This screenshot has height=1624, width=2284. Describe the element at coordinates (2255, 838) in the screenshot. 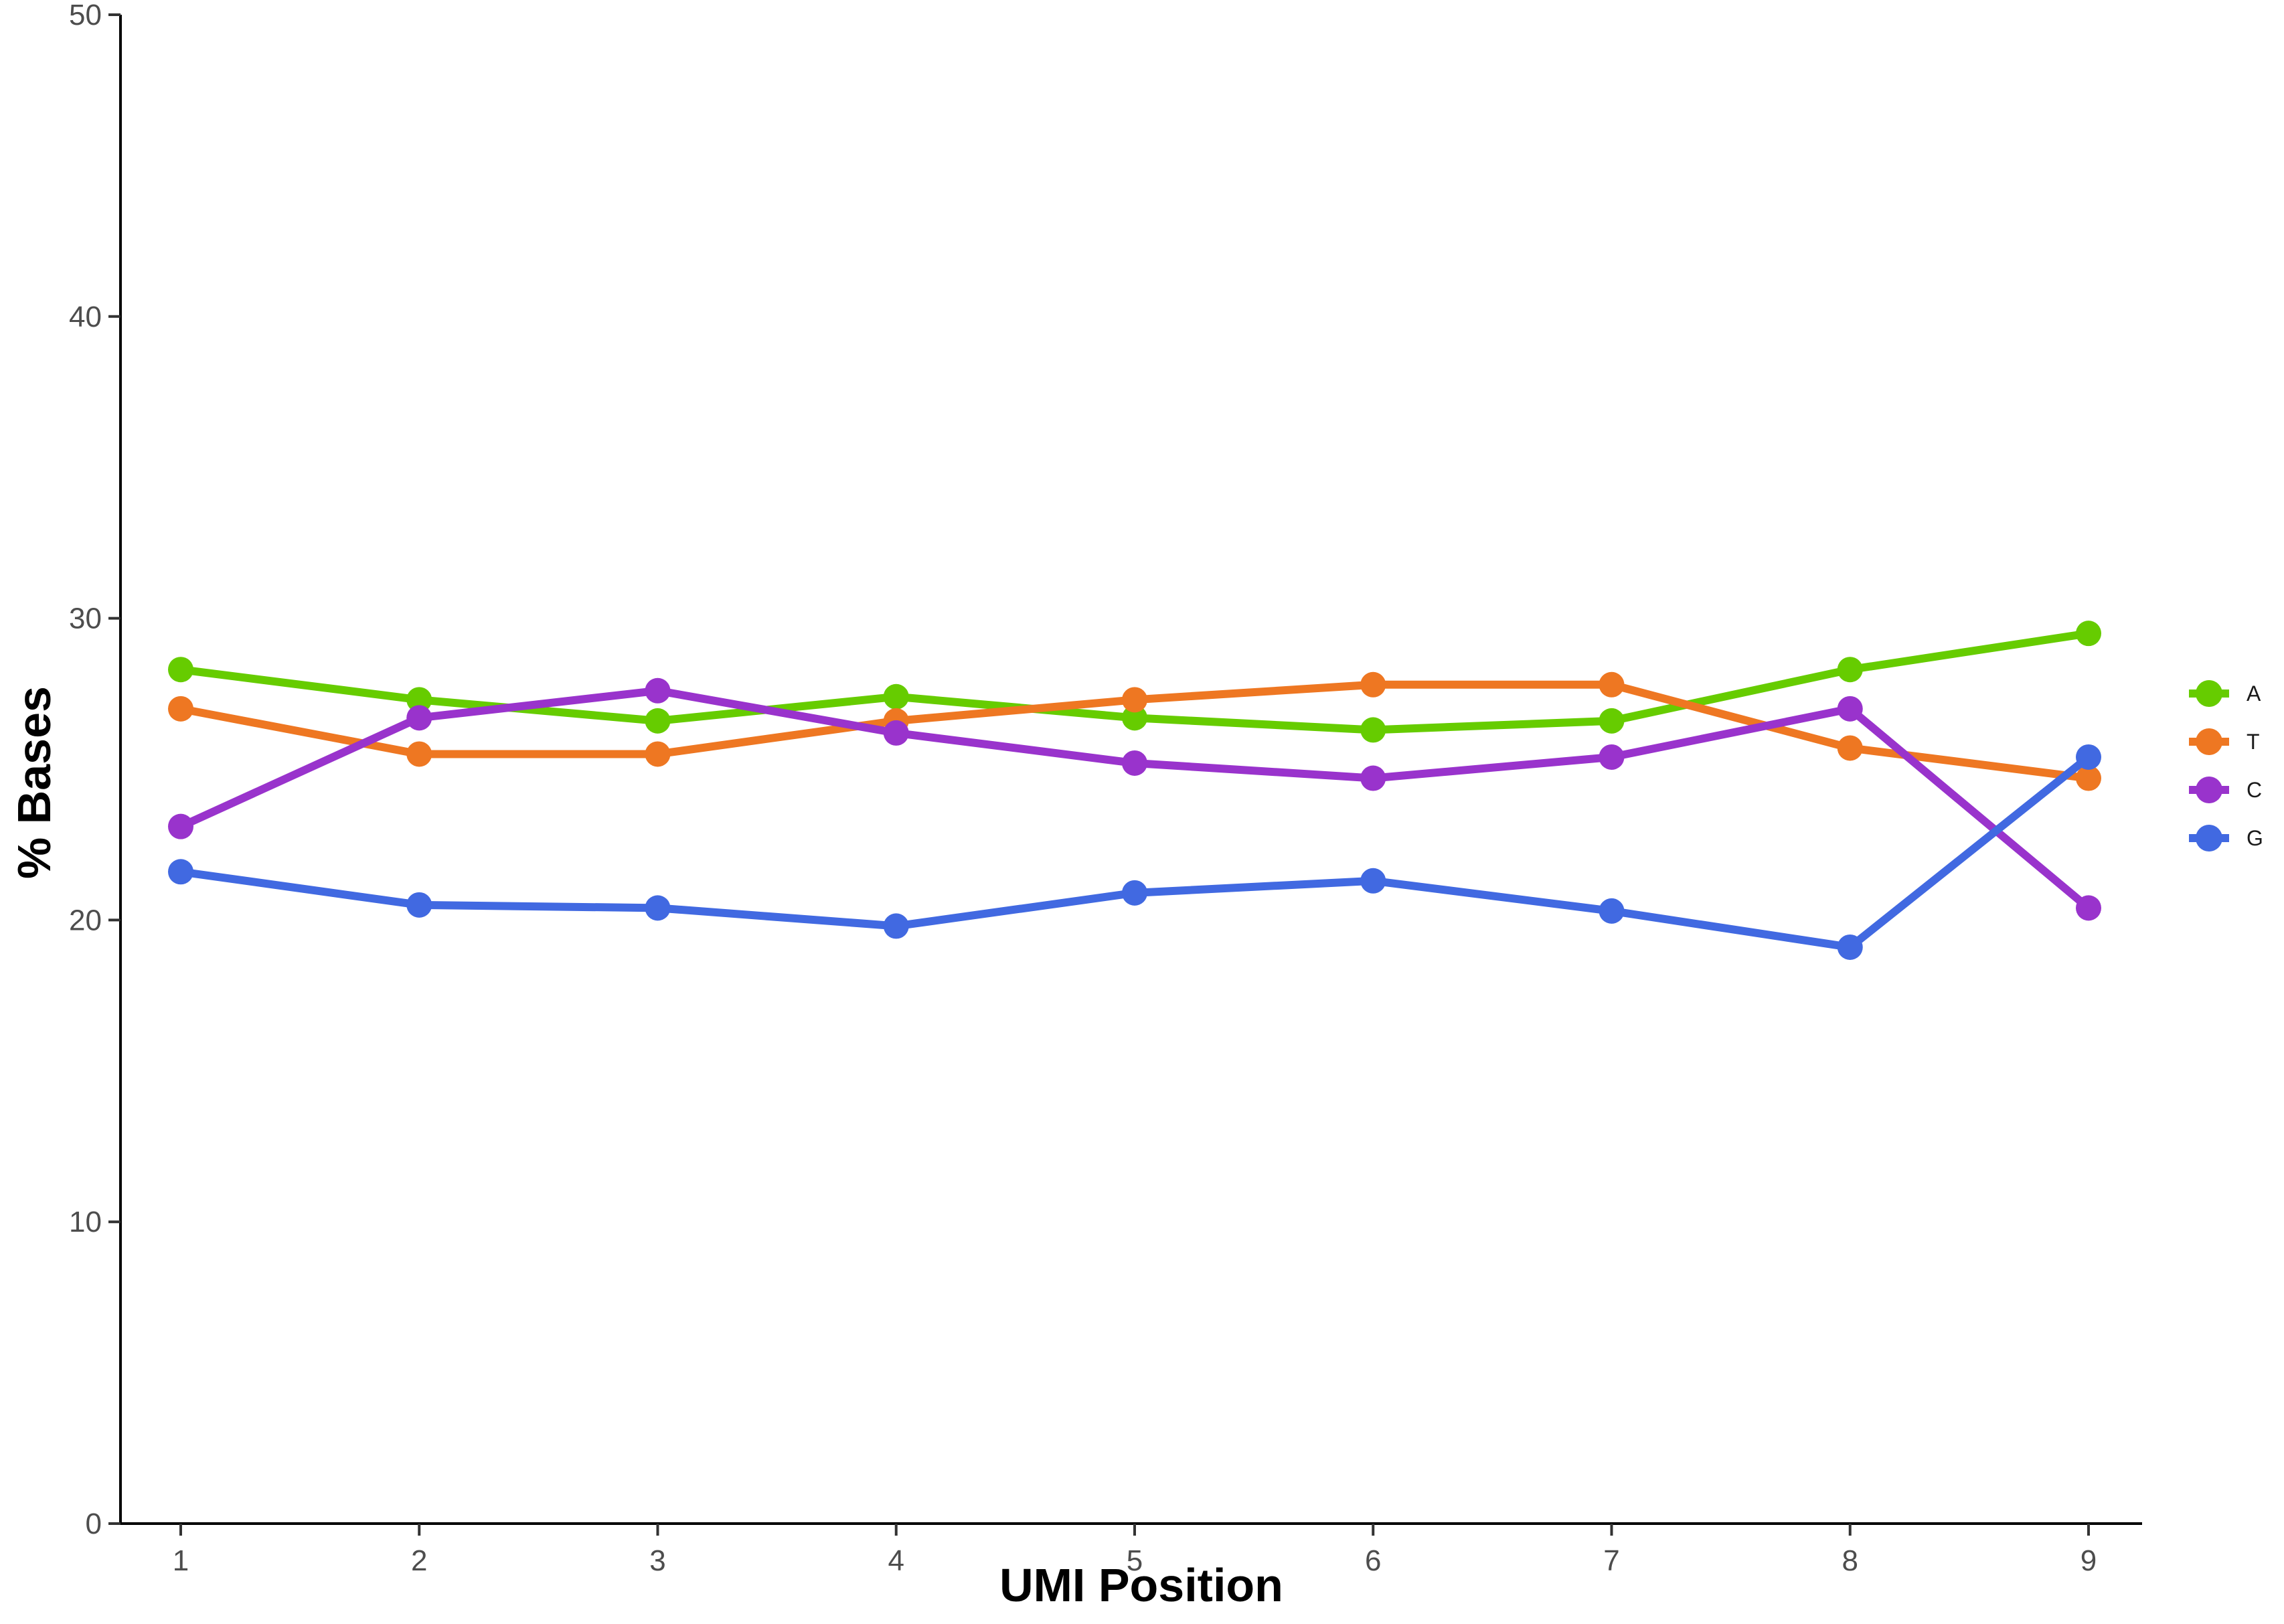

I see `legend-label: G` at that location.